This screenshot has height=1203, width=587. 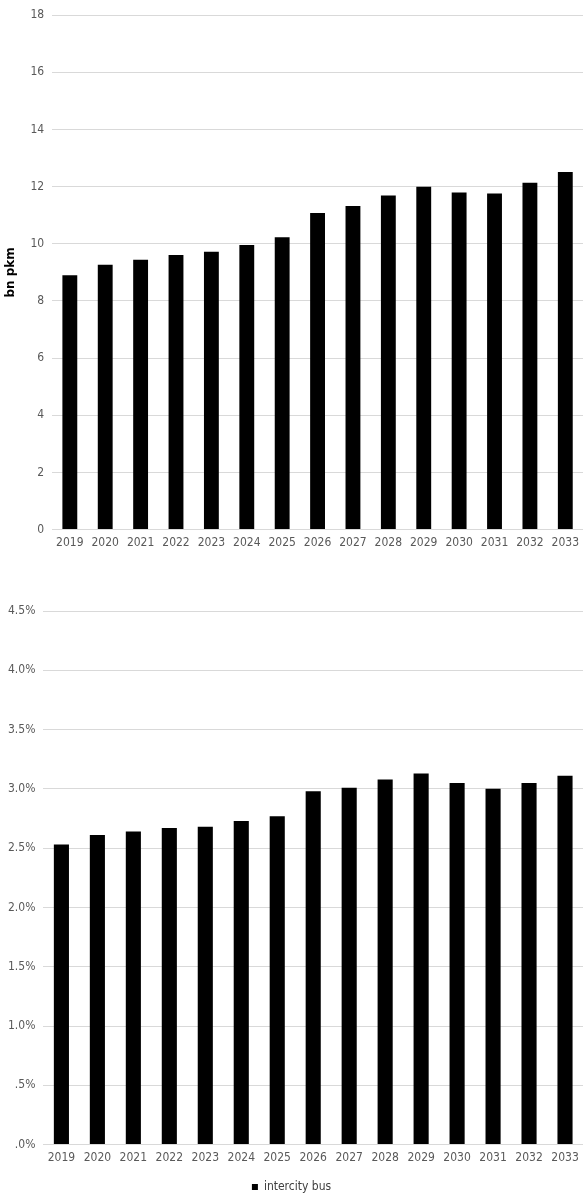 What do you see at coordinates (297, 1186) in the screenshot?
I see `legend-label: intercity bus` at bounding box center [297, 1186].